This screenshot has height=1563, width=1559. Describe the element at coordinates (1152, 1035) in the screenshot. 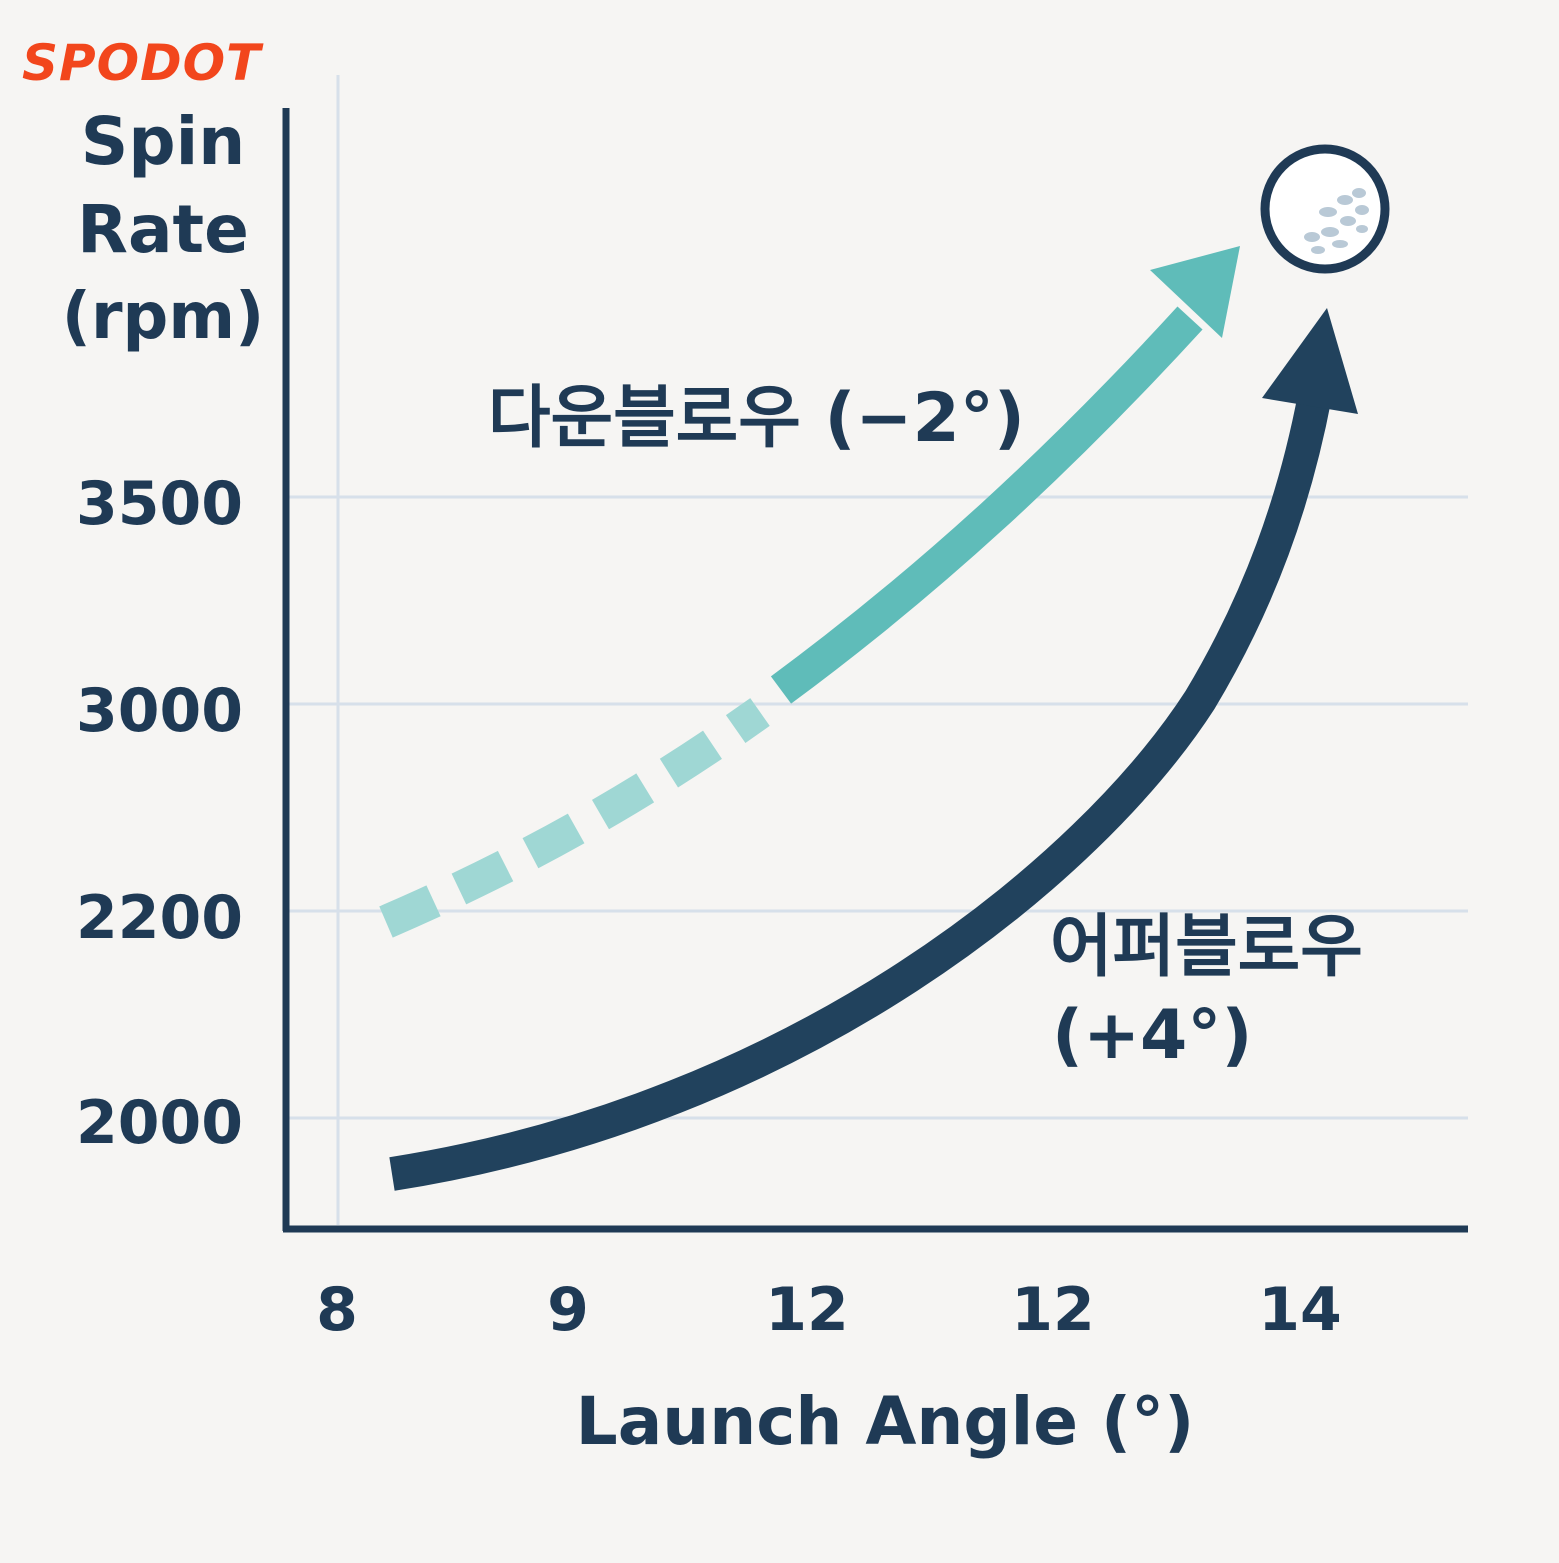

I see `upblow-label-line-2: (+4°)` at that location.